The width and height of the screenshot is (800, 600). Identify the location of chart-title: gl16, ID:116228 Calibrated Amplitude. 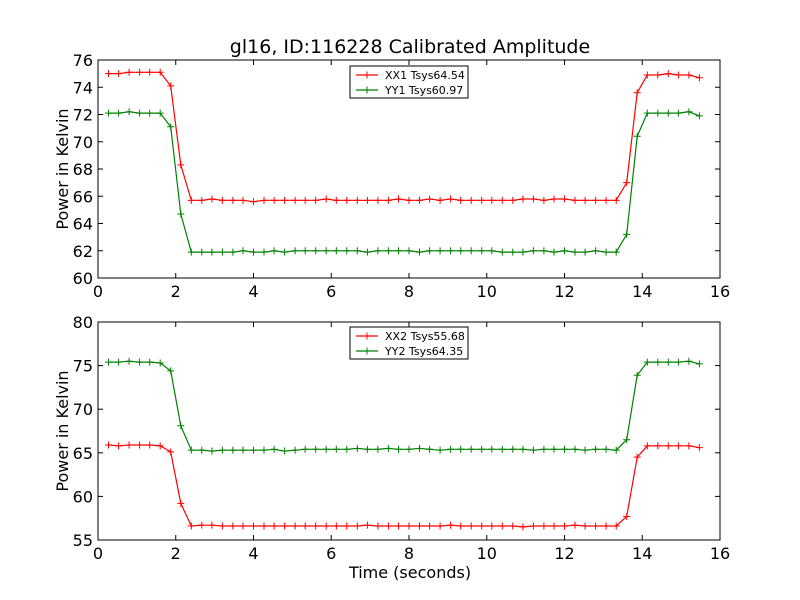
(410, 47).